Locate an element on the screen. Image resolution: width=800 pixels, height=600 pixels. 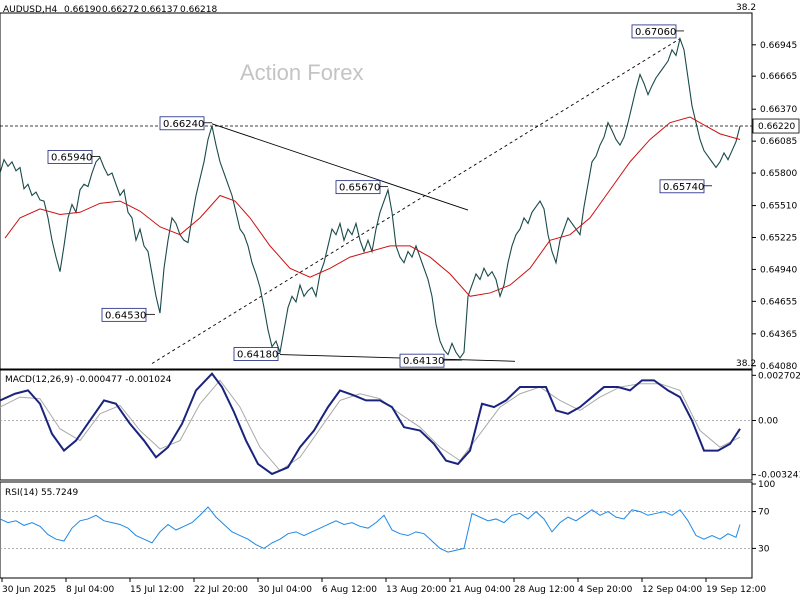
price-callout-6: 0.67060 is located at coordinates (657, 31).